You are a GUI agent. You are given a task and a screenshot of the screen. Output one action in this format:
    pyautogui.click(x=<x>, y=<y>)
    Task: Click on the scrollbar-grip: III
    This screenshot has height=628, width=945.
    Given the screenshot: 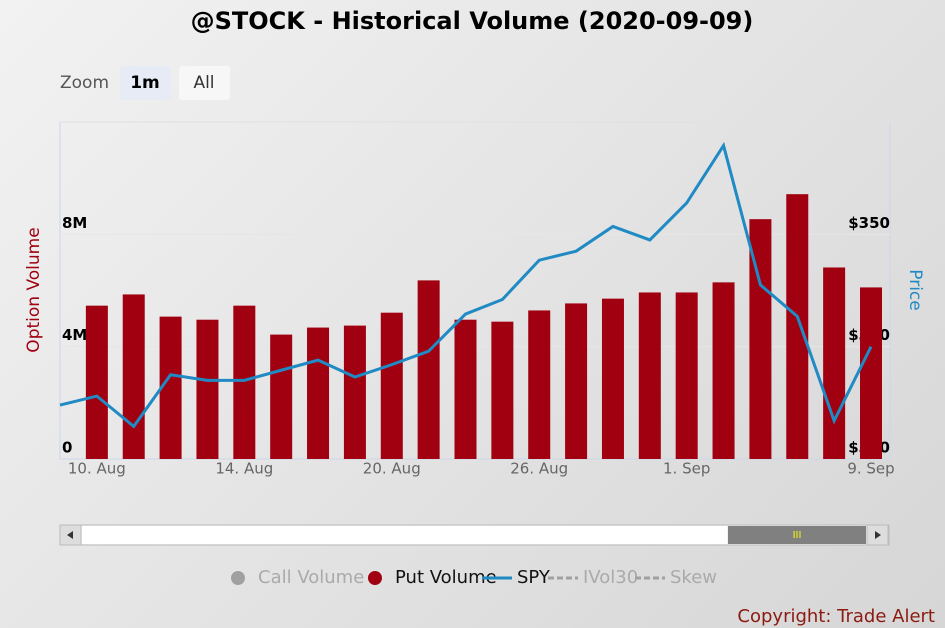 What is the action you would take?
    pyautogui.click(x=797, y=535)
    